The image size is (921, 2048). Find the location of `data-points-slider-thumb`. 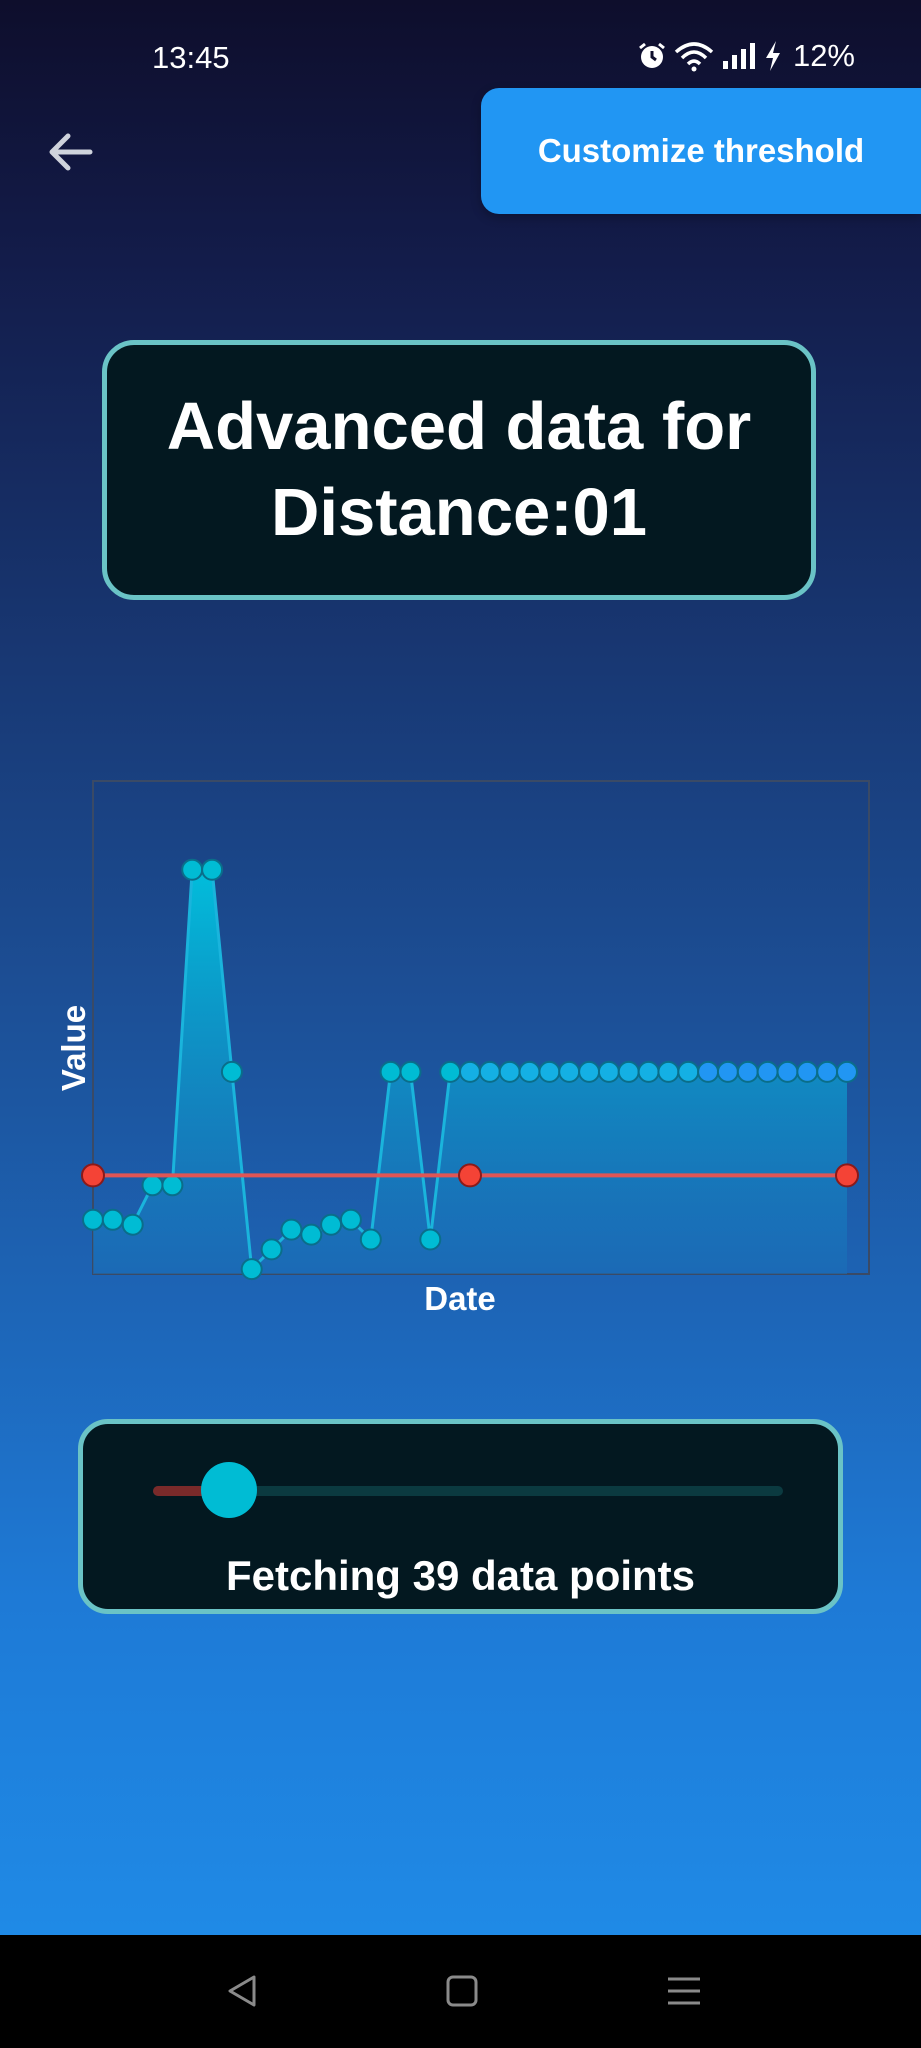

data-points-slider-thumb is located at coordinates (228, 1490).